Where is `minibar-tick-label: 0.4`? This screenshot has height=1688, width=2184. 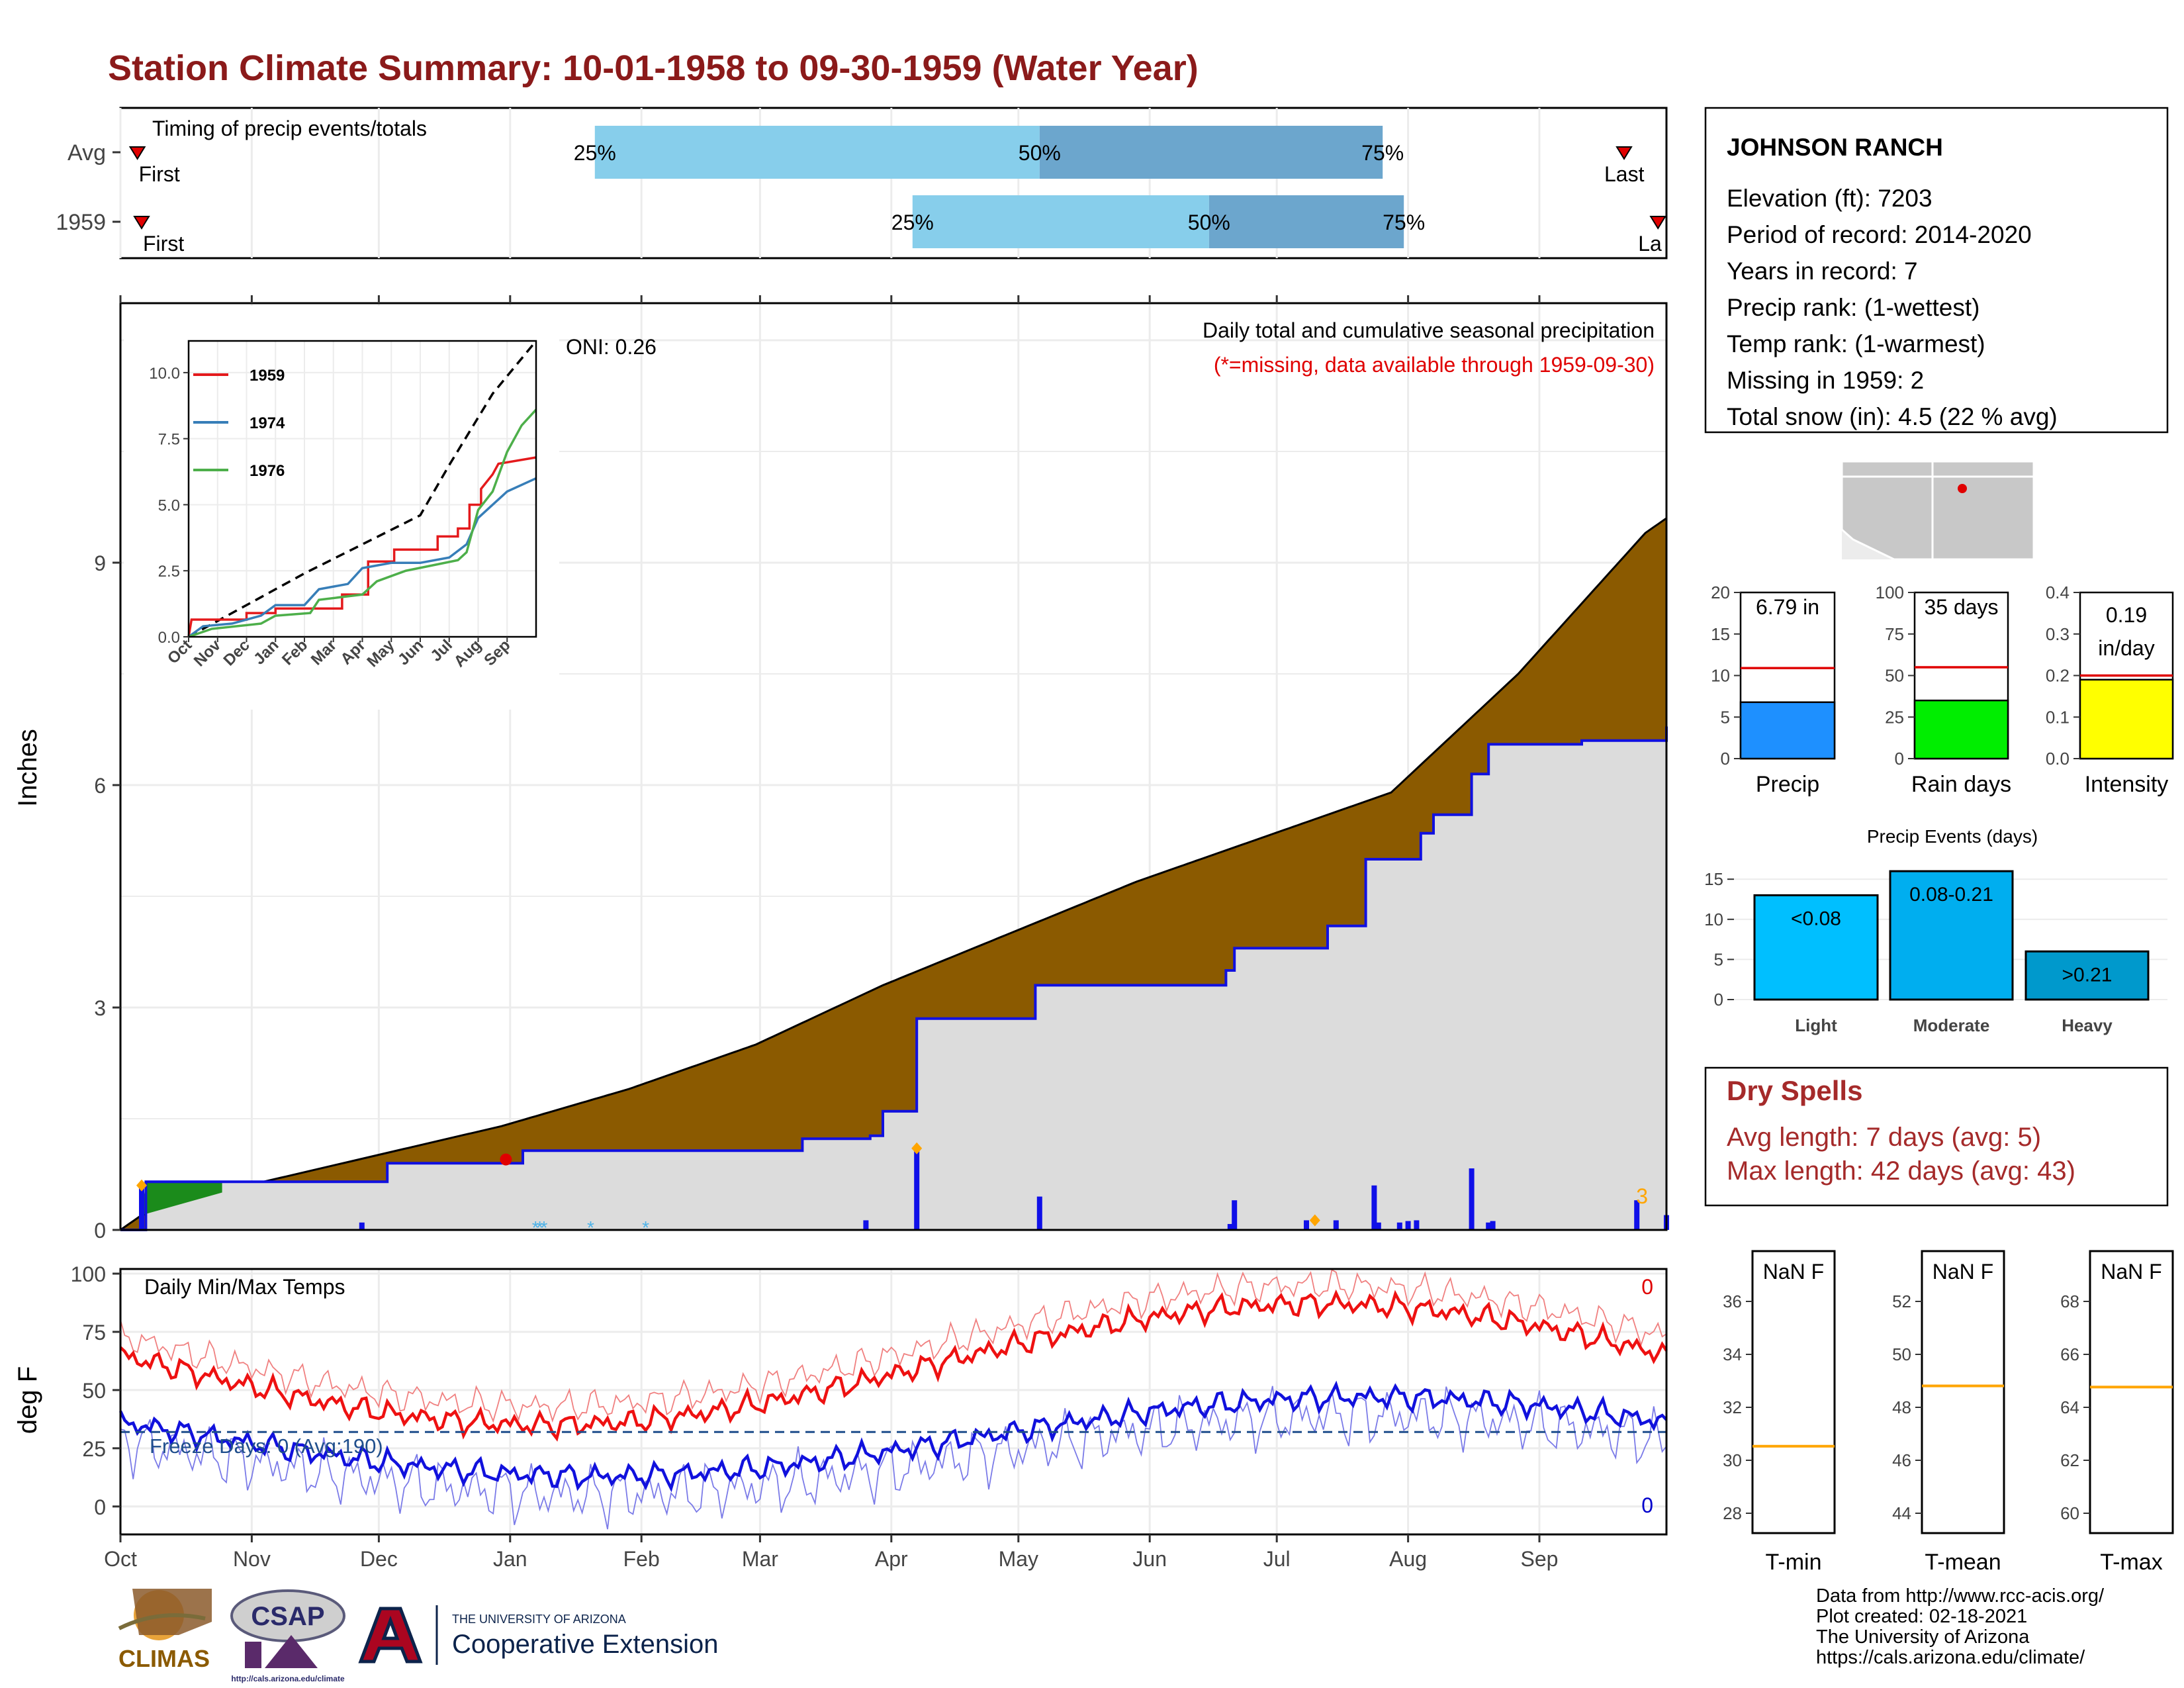
minibar-tick-label: 0.4 is located at coordinates (2058, 592).